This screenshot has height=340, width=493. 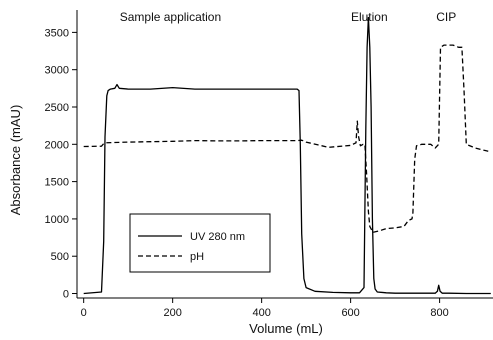 I want to click on annotation-label: Sample application, so click(x=170, y=17).